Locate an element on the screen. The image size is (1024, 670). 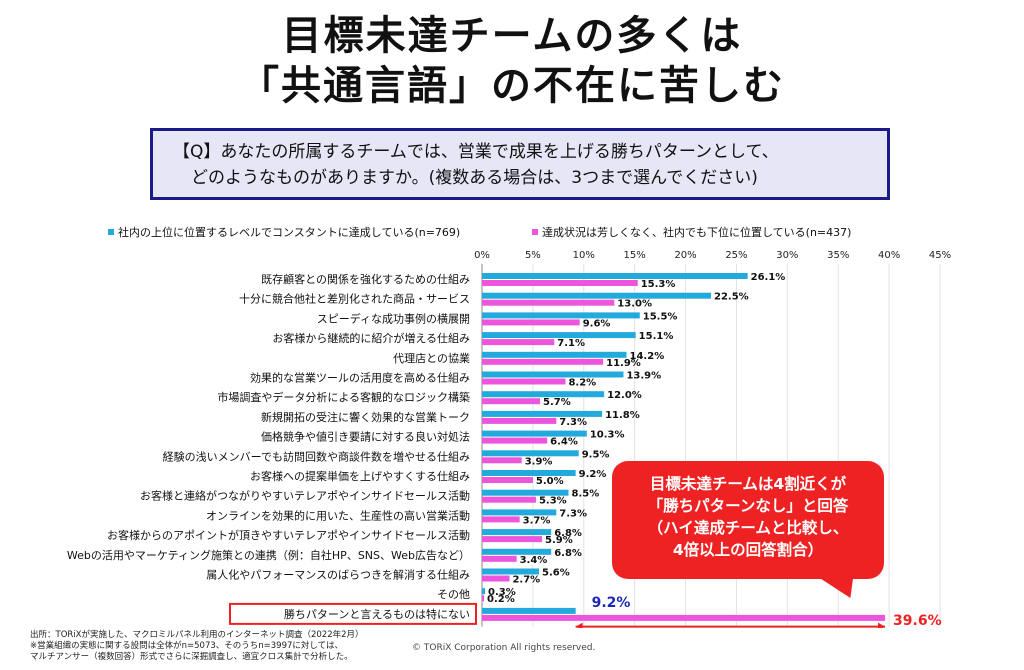
callout-line1: 目標未達チームは4割近くが is located at coordinates (748, 484).